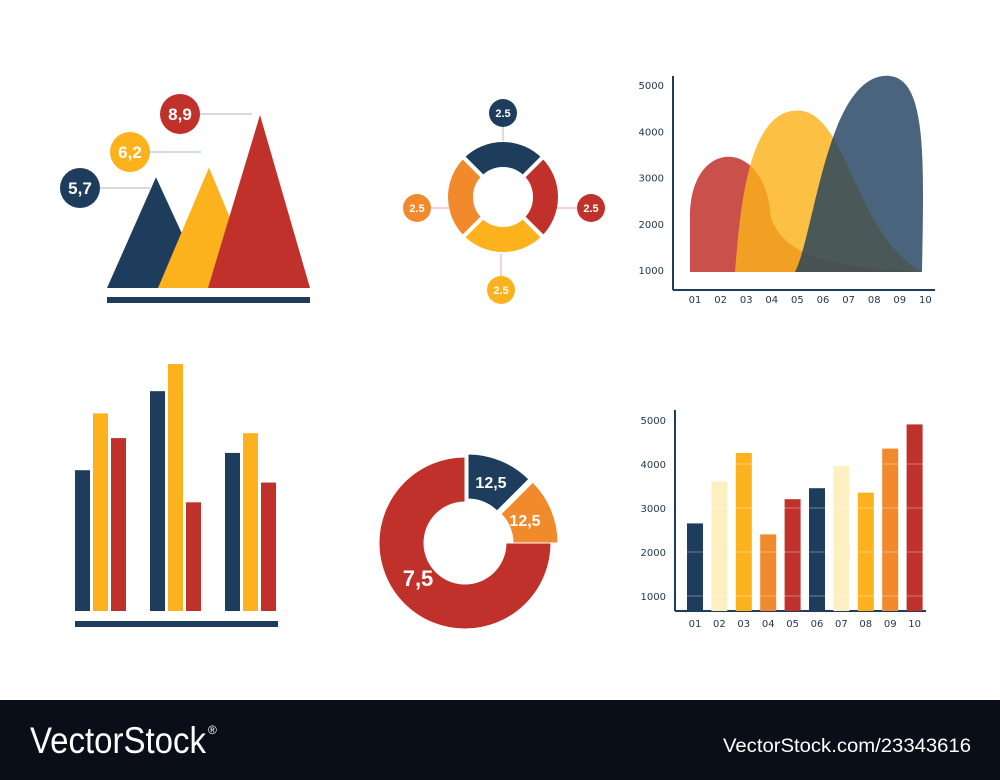 The height and width of the screenshot is (780, 1000). I want to click on ring-segment-bottom, so click(503, 234).